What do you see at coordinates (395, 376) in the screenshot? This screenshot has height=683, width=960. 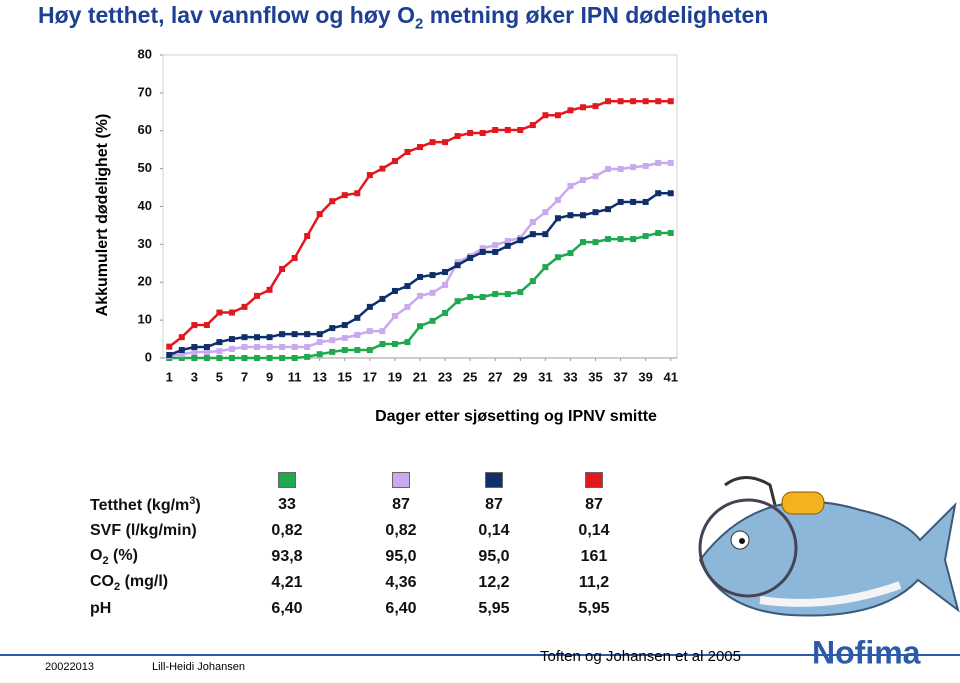 I see `x-tick-label: 19` at bounding box center [395, 376].